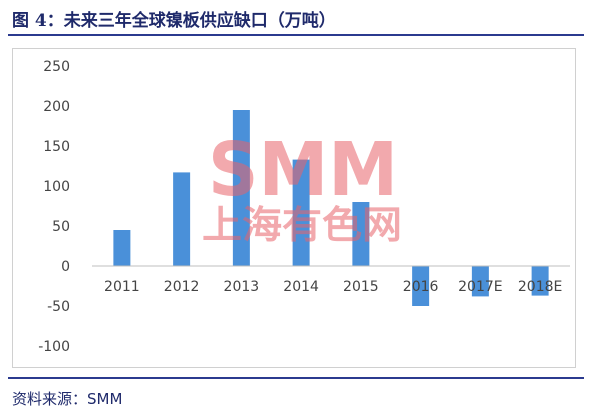 The image size is (593, 420). I want to click on smm-watermark: SMM 上海有色网, so click(302, 187).